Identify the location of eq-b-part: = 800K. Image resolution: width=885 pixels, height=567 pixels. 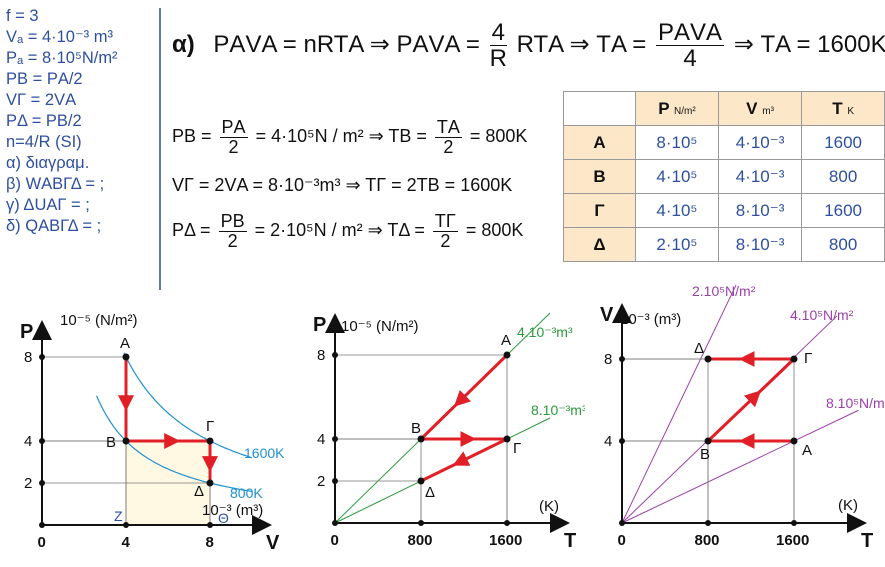
(498, 136).